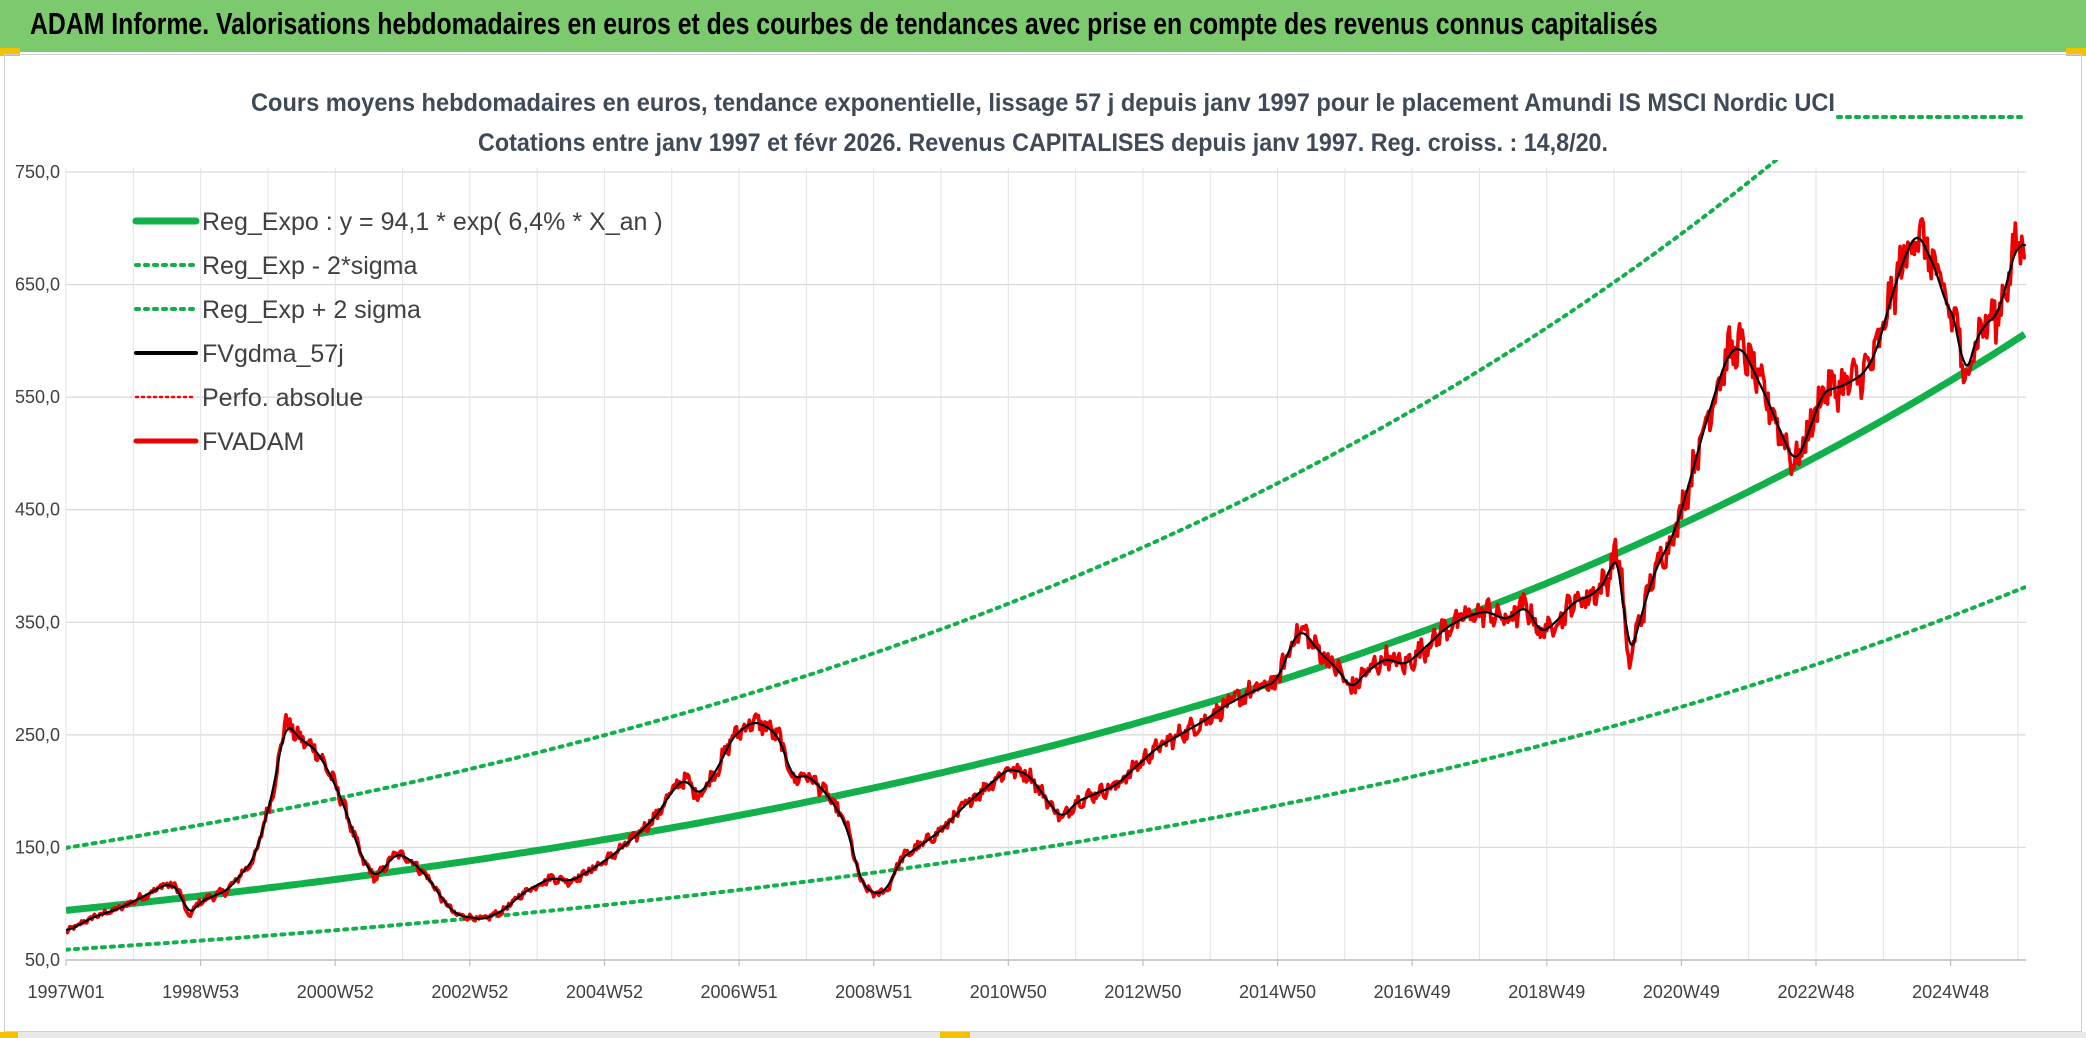 The image size is (2086, 1038). What do you see at coordinates (604, 992) in the screenshot?
I see `x-tick-label: 2004W52` at bounding box center [604, 992].